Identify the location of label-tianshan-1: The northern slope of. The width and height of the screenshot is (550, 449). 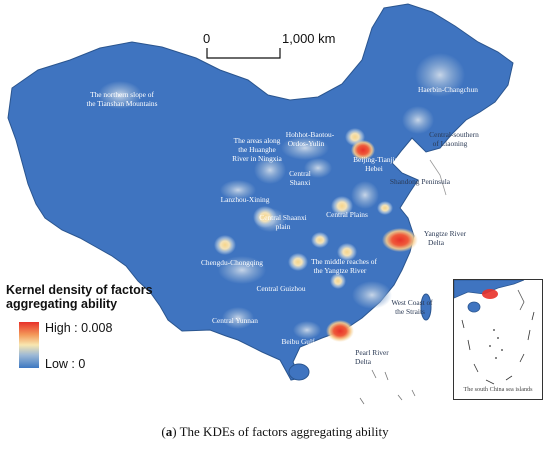
(122, 94).